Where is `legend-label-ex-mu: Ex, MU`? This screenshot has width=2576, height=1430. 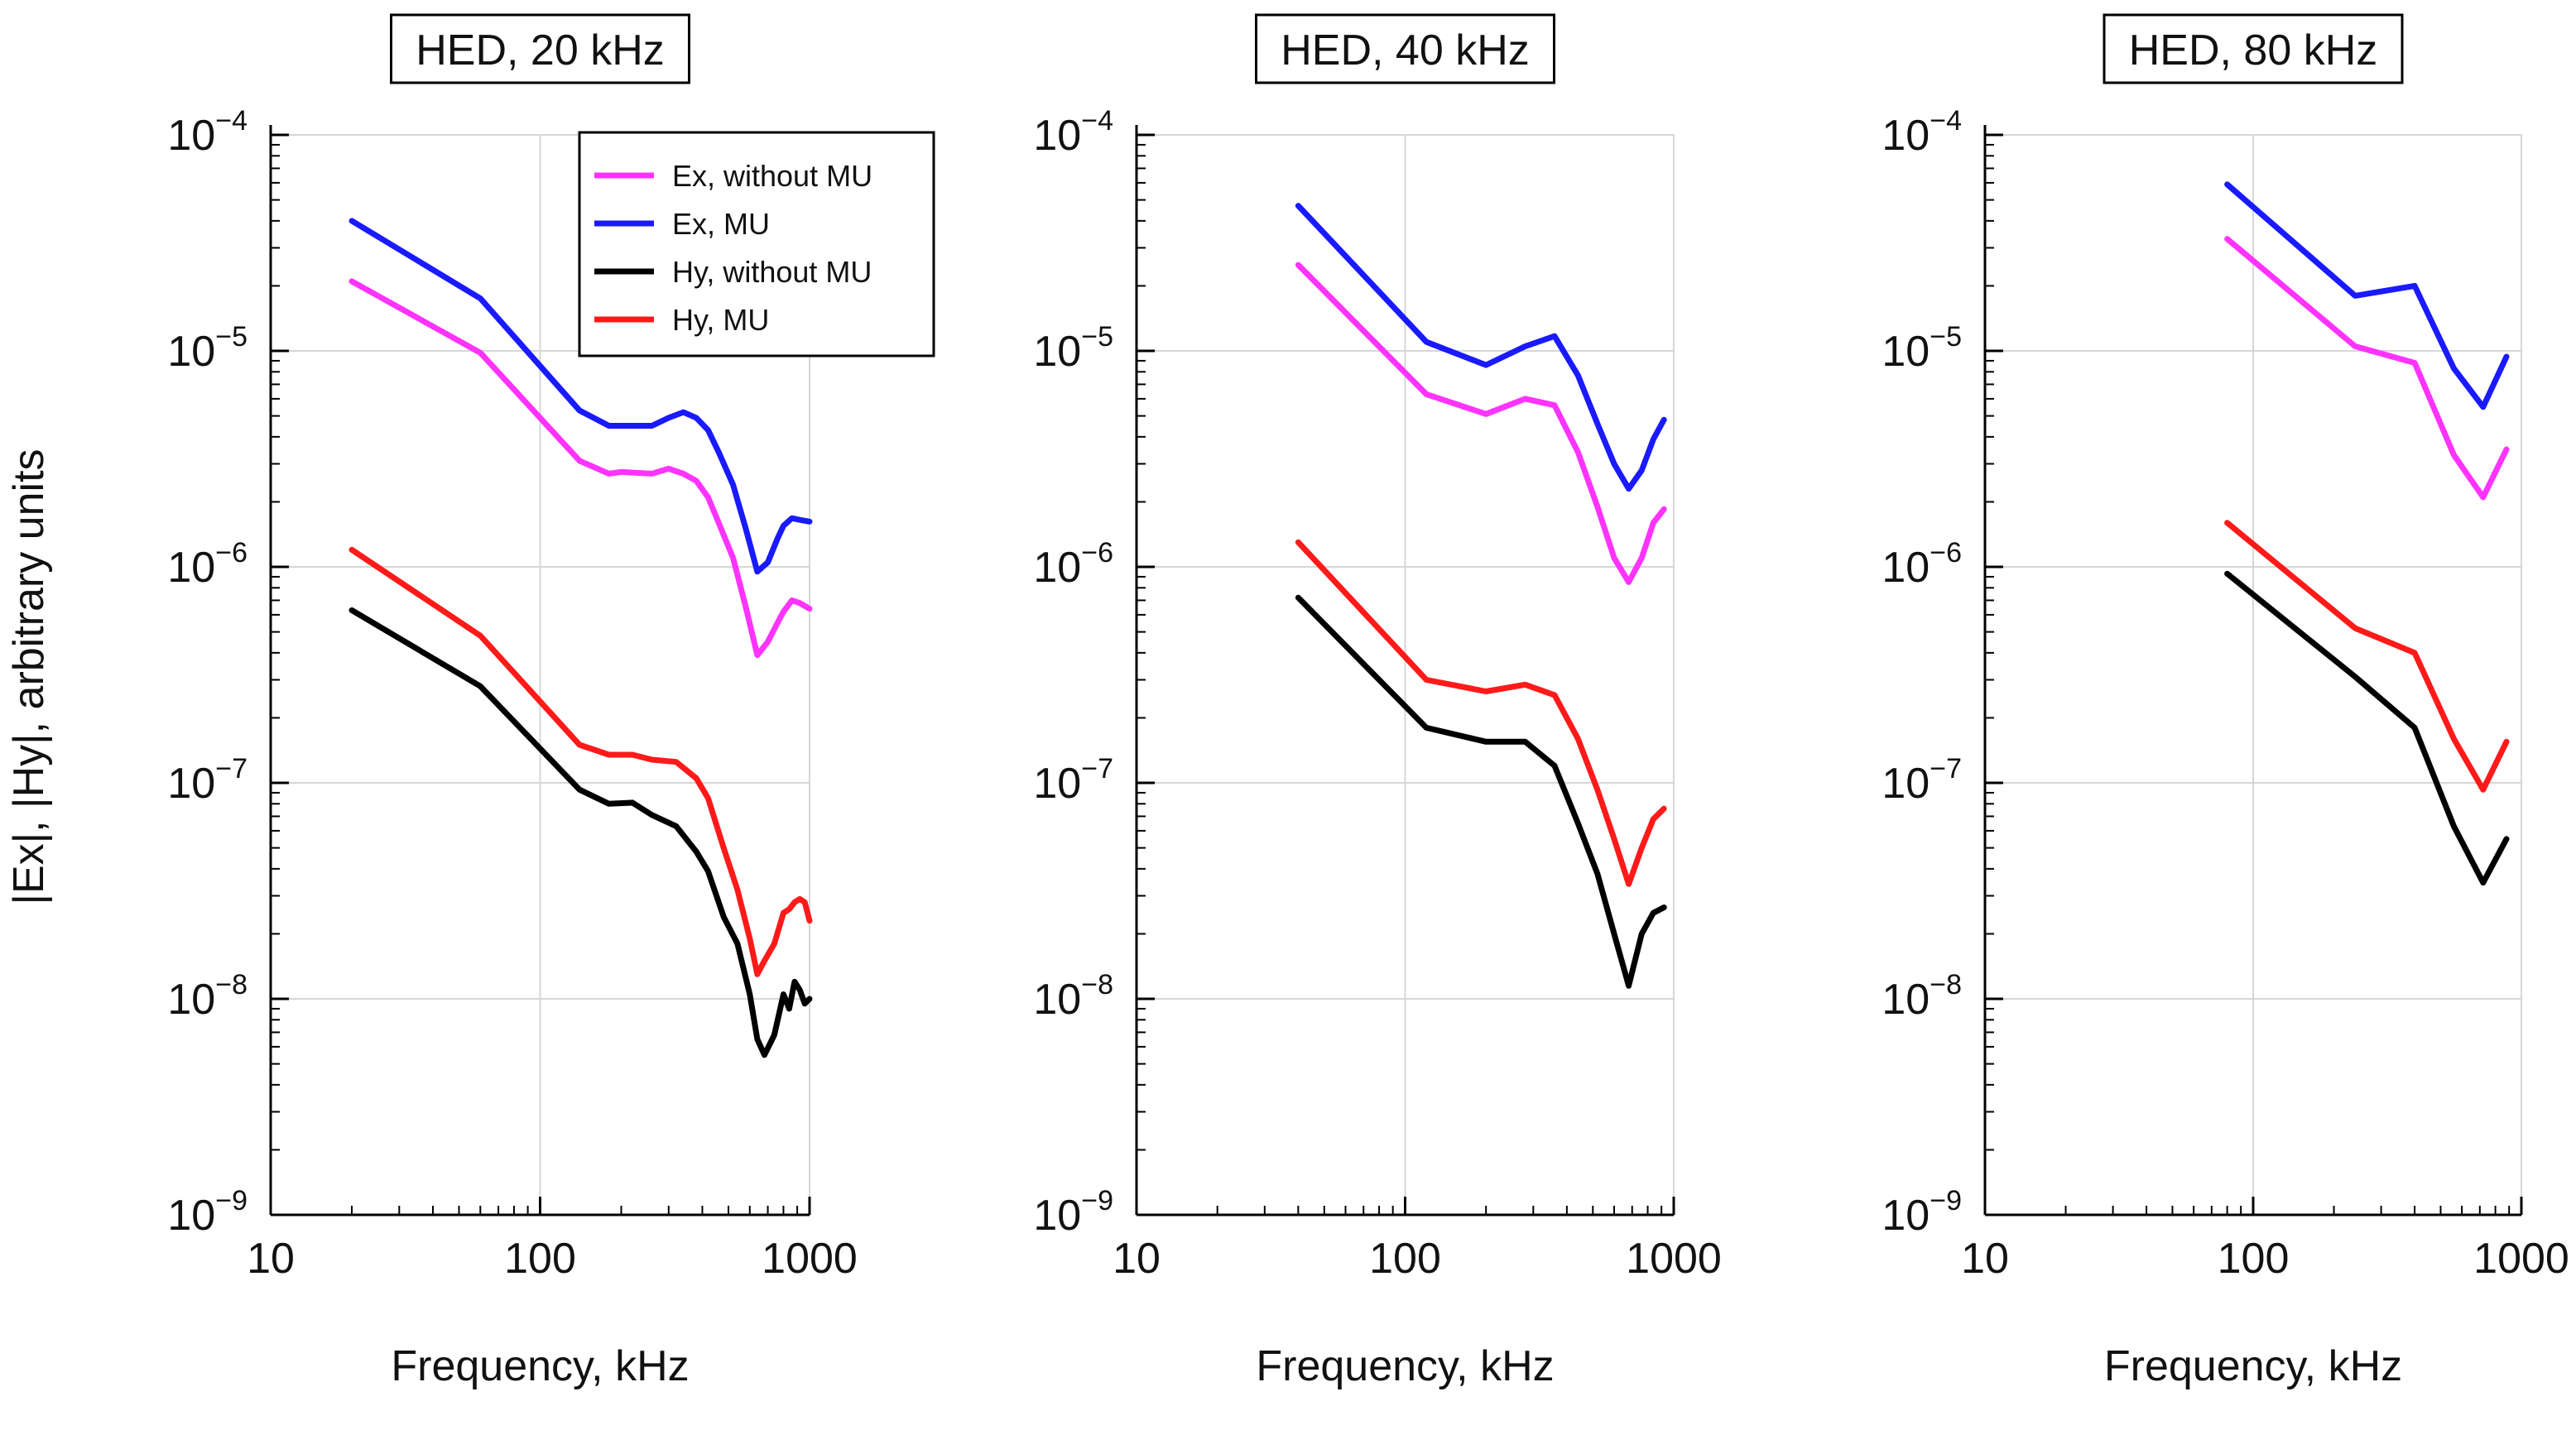 legend-label-ex-mu: Ex, MU is located at coordinates (721, 224).